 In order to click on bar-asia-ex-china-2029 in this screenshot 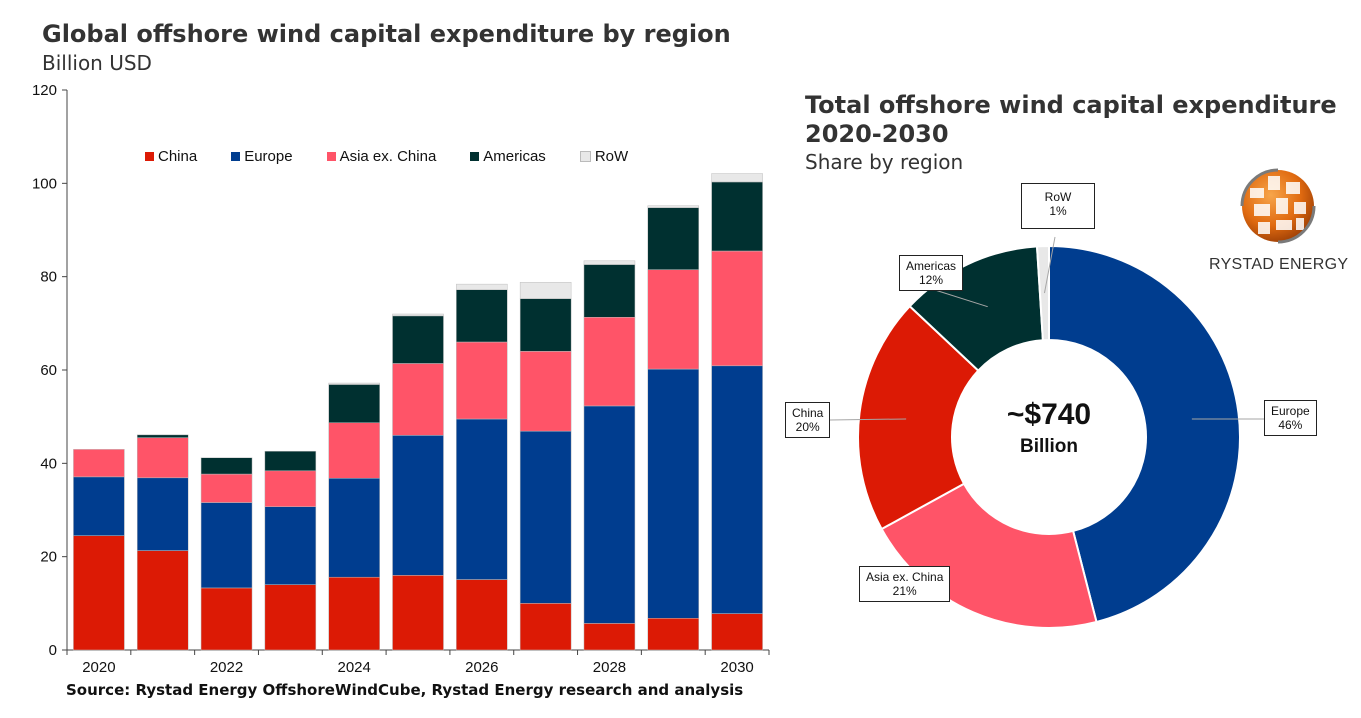, I will do `click(673, 319)`.